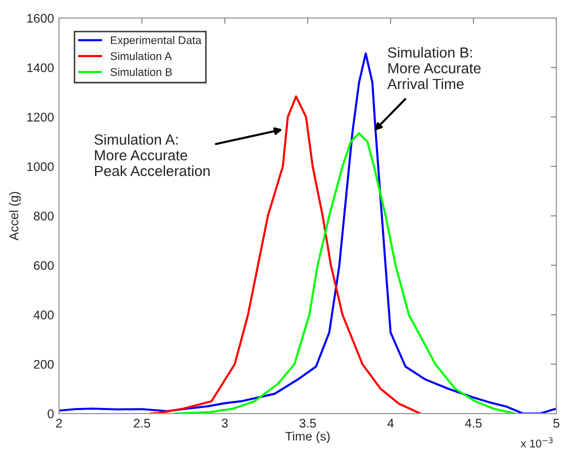  Describe the element at coordinates (141, 72) in the screenshot. I see `legend-label: Simulation B` at that location.